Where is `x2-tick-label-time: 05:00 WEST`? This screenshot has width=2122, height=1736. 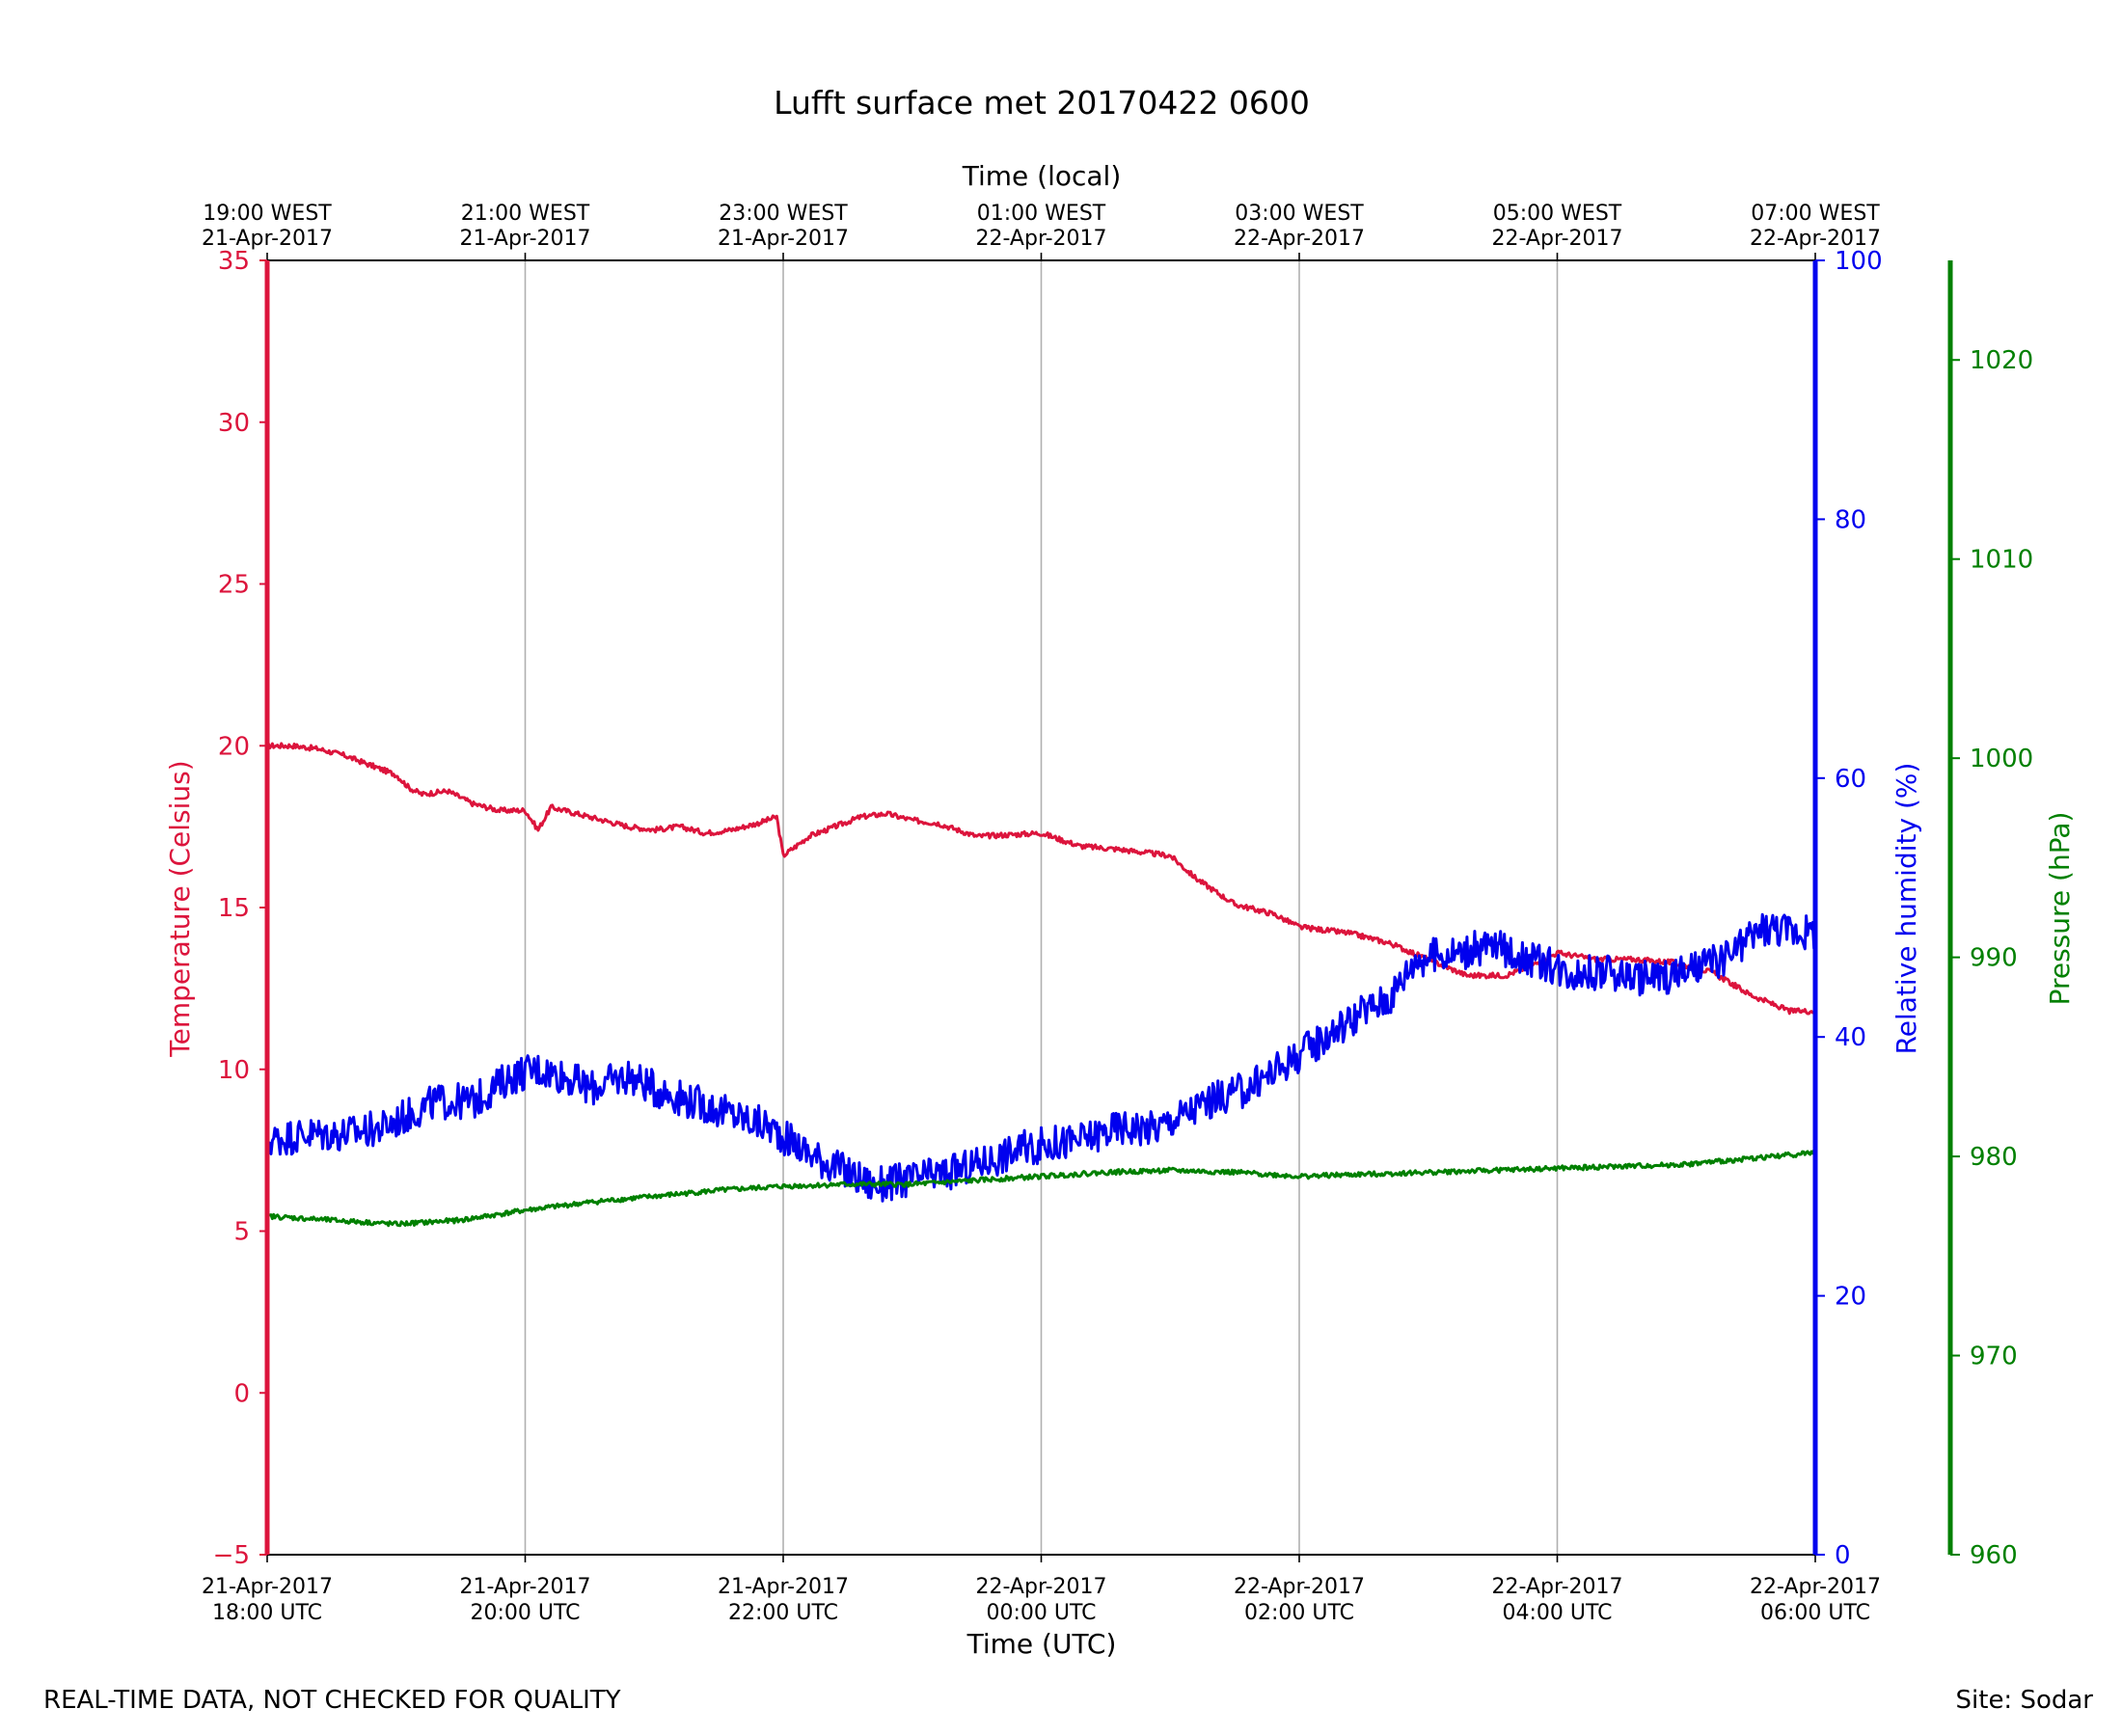 x2-tick-label-time: 05:00 WEST is located at coordinates (1558, 214).